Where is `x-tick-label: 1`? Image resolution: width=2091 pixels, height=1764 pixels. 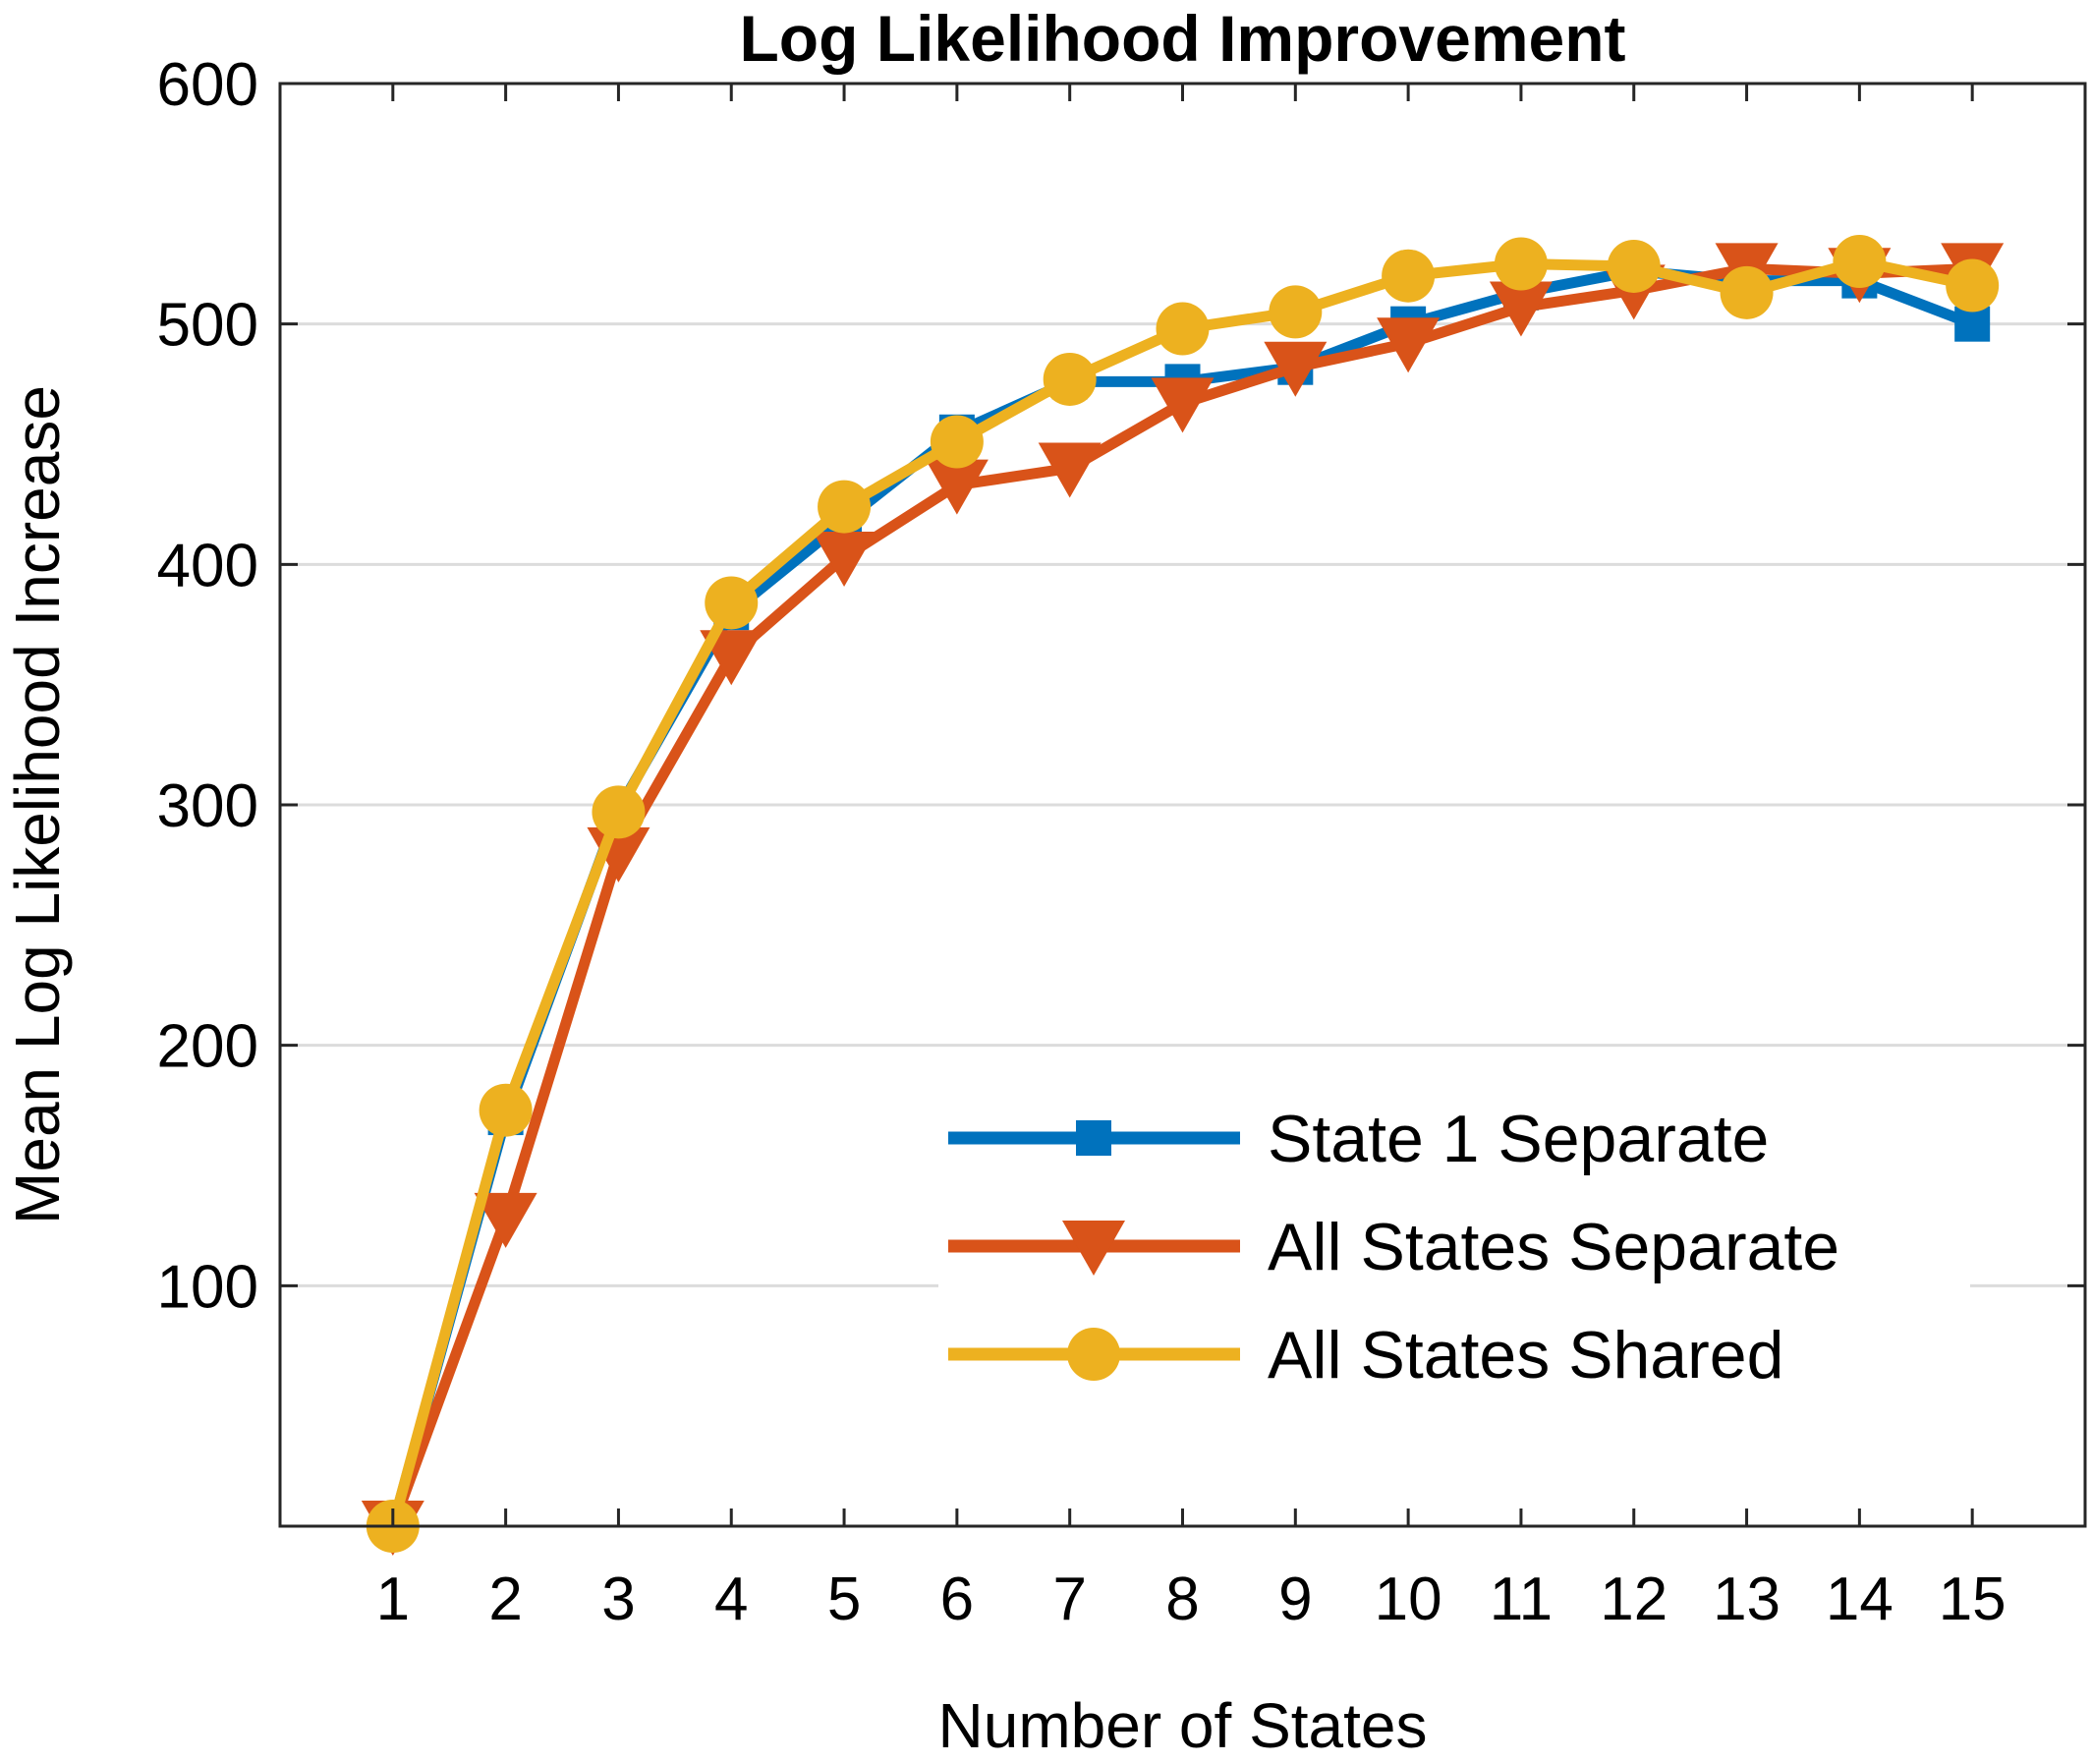
x-tick-label: 1 is located at coordinates (393, 1599).